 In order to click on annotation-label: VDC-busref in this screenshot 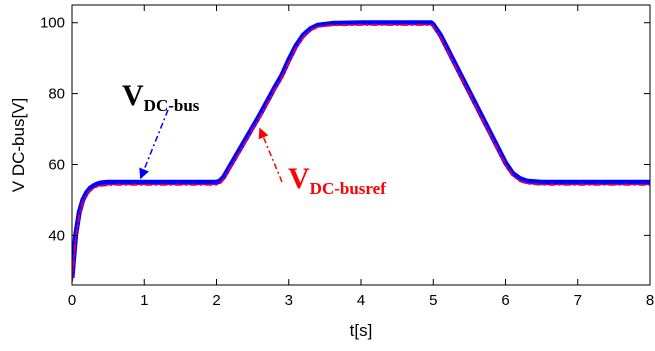, I will do `click(337, 180)`.